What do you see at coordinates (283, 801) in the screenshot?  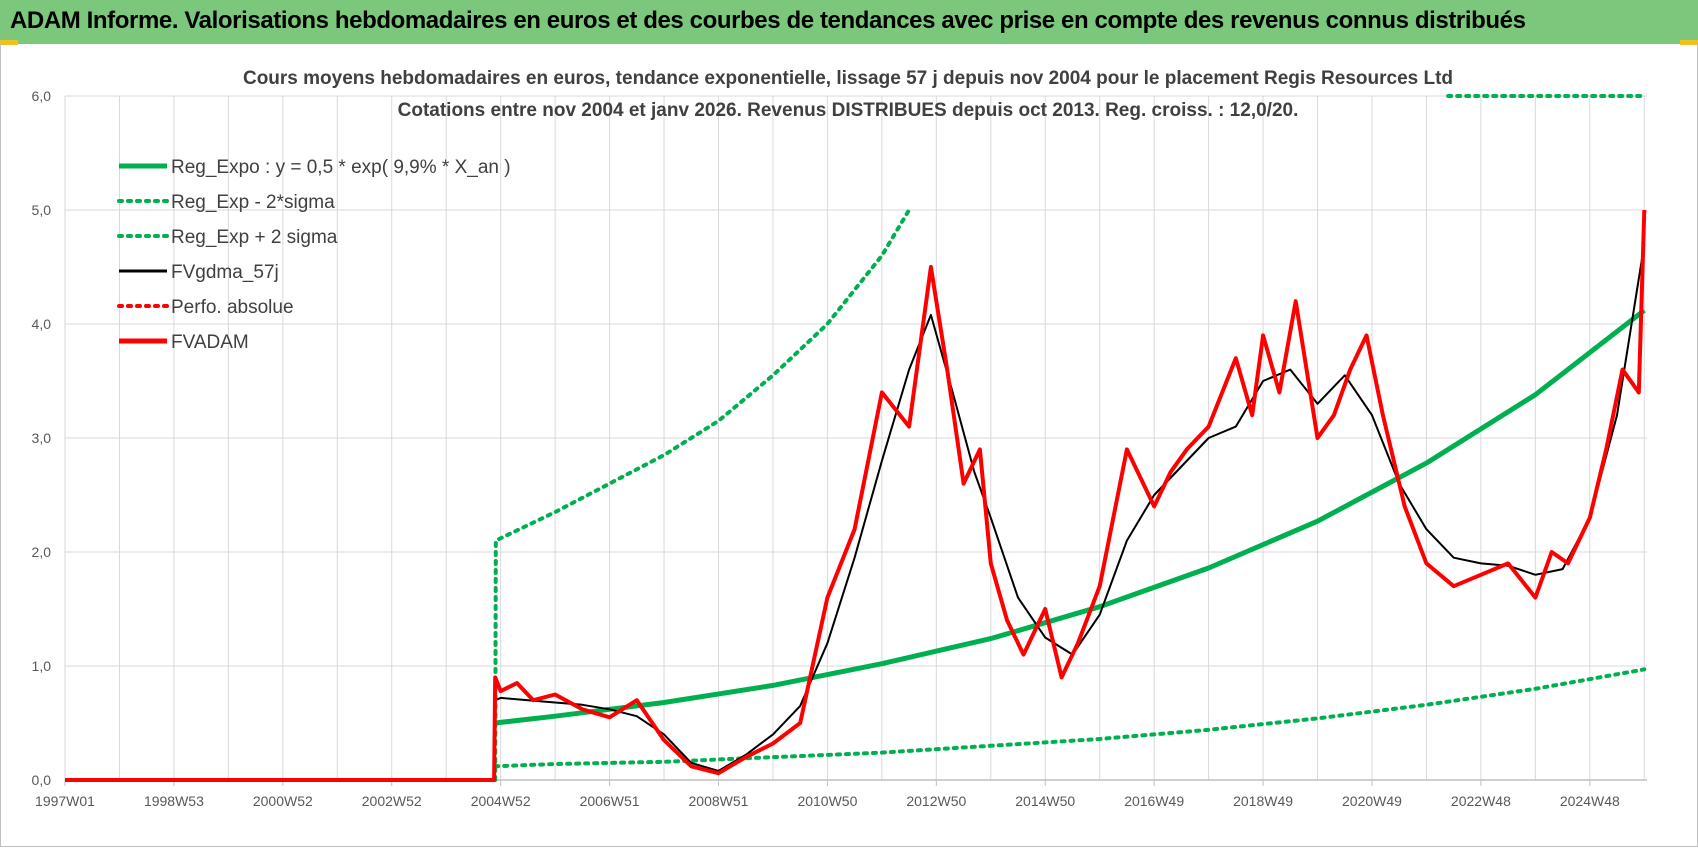 I see `x-tick-label: 2000W52` at bounding box center [283, 801].